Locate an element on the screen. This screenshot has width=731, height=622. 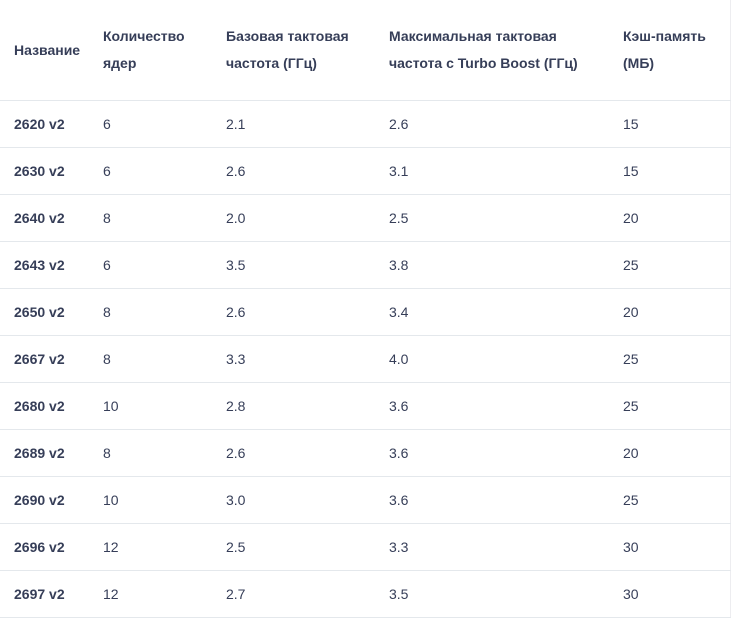
column-header-name: Название is located at coordinates (51, 50).